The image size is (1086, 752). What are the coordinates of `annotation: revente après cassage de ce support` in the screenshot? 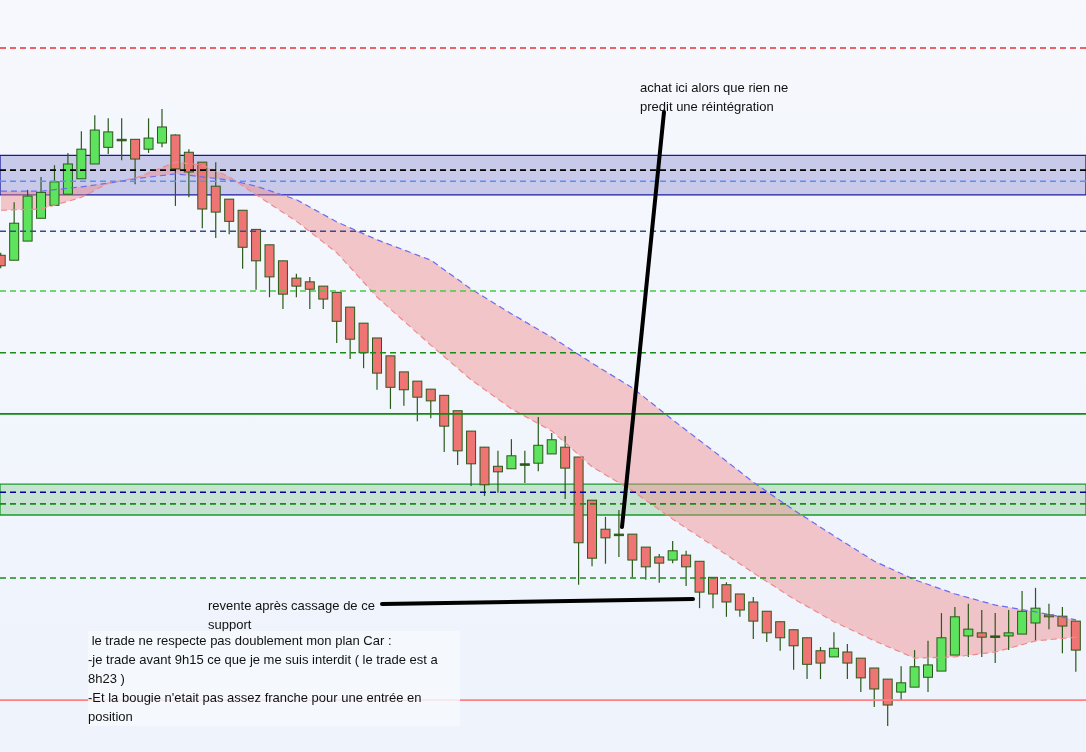 It's located at (292, 615).